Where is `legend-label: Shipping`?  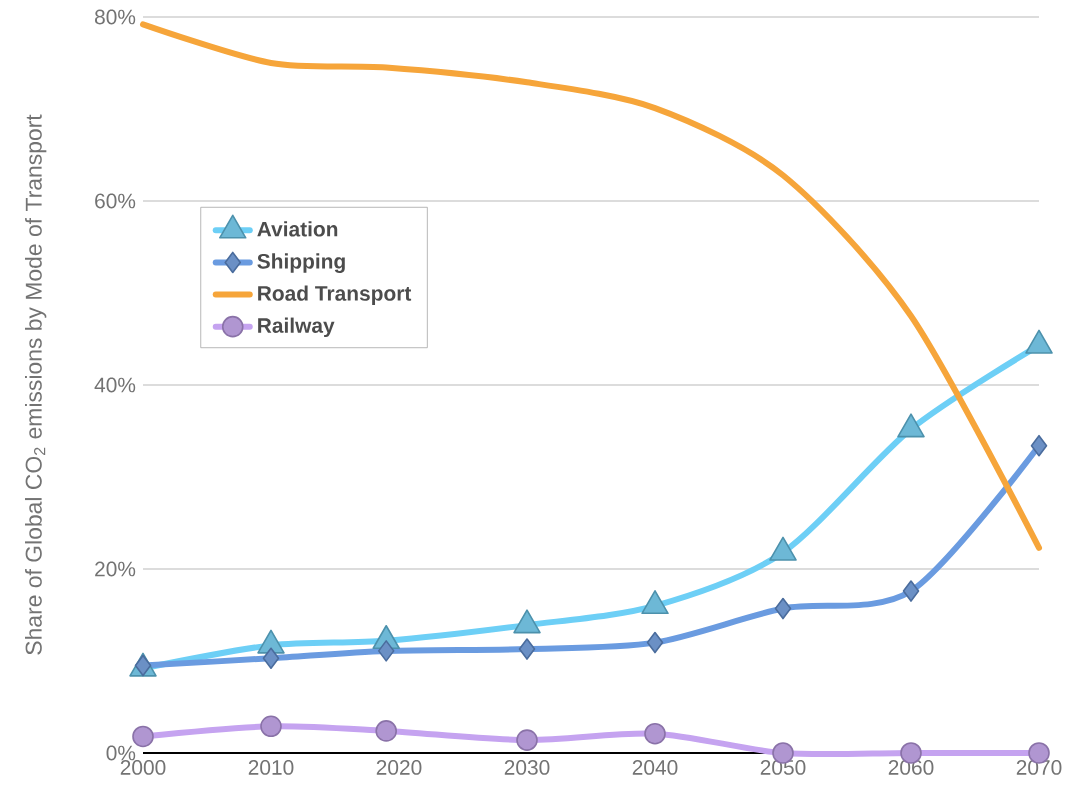 legend-label: Shipping is located at coordinates (301, 263).